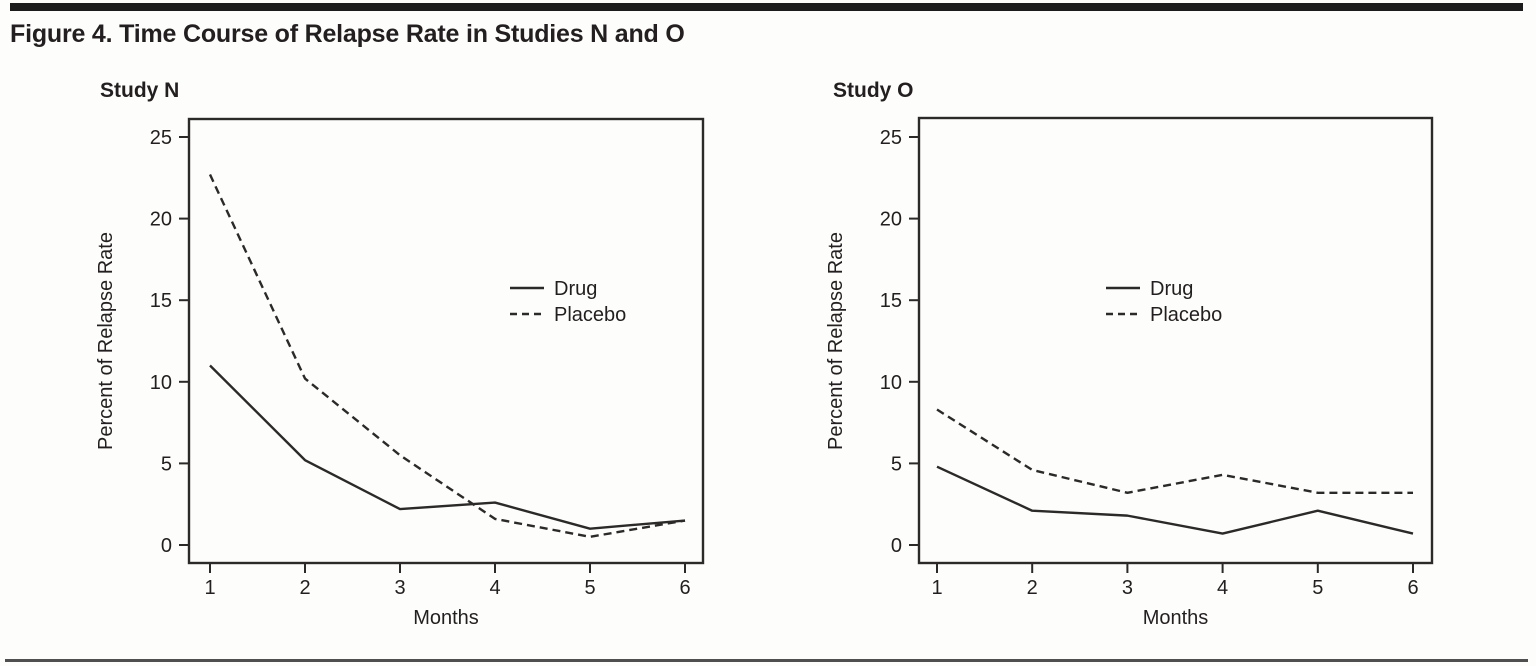 Image resolution: width=1536 pixels, height=666 pixels. What do you see at coordinates (1174, 451) in the screenshot?
I see `placebo-line` at bounding box center [1174, 451].